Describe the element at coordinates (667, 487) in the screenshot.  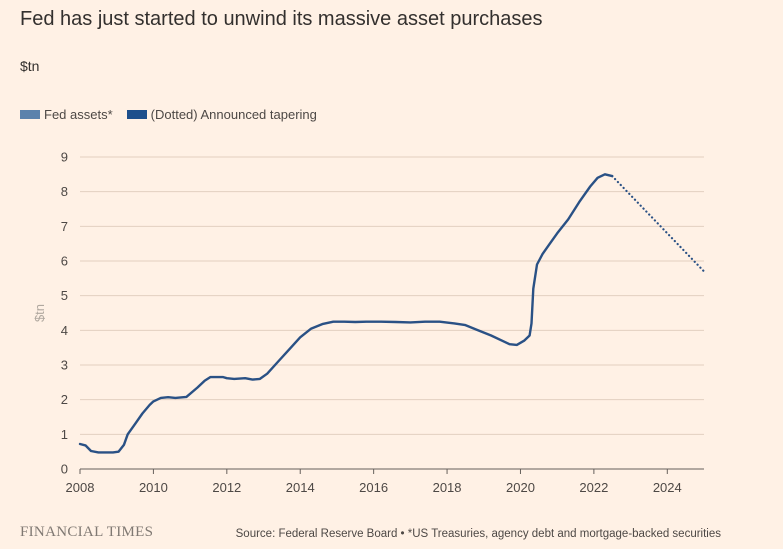
I see `x-tick-label-2024: 2024` at that location.